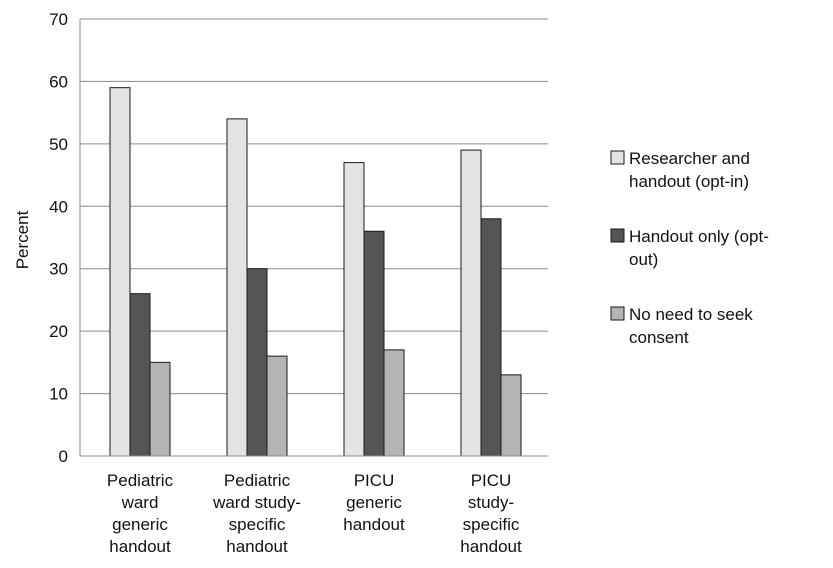 The width and height of the screenshot is (833, 568). I want to click on y-tick-label-0: 0, so click(63, 456).